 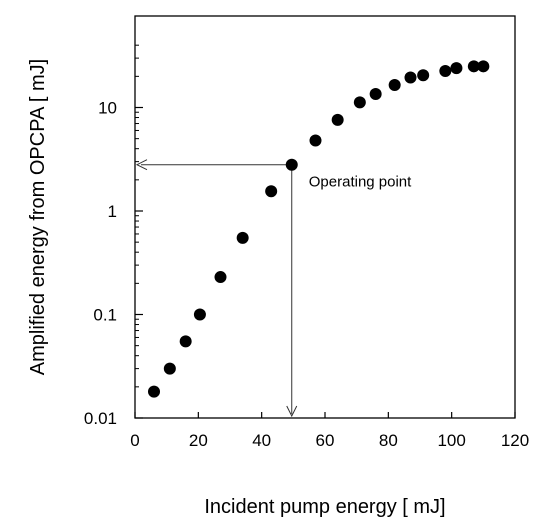 I want to click on x-tick-label: 100, so click(x=451, y=440).